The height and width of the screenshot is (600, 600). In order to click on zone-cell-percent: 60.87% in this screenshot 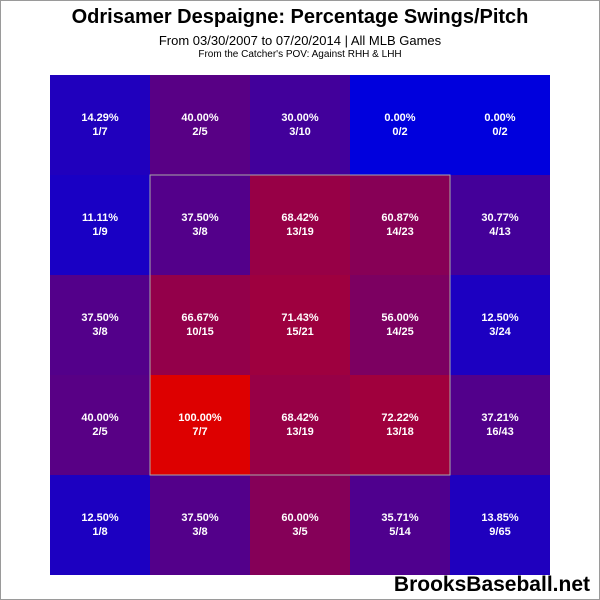, I will do `click(400, 218)`.